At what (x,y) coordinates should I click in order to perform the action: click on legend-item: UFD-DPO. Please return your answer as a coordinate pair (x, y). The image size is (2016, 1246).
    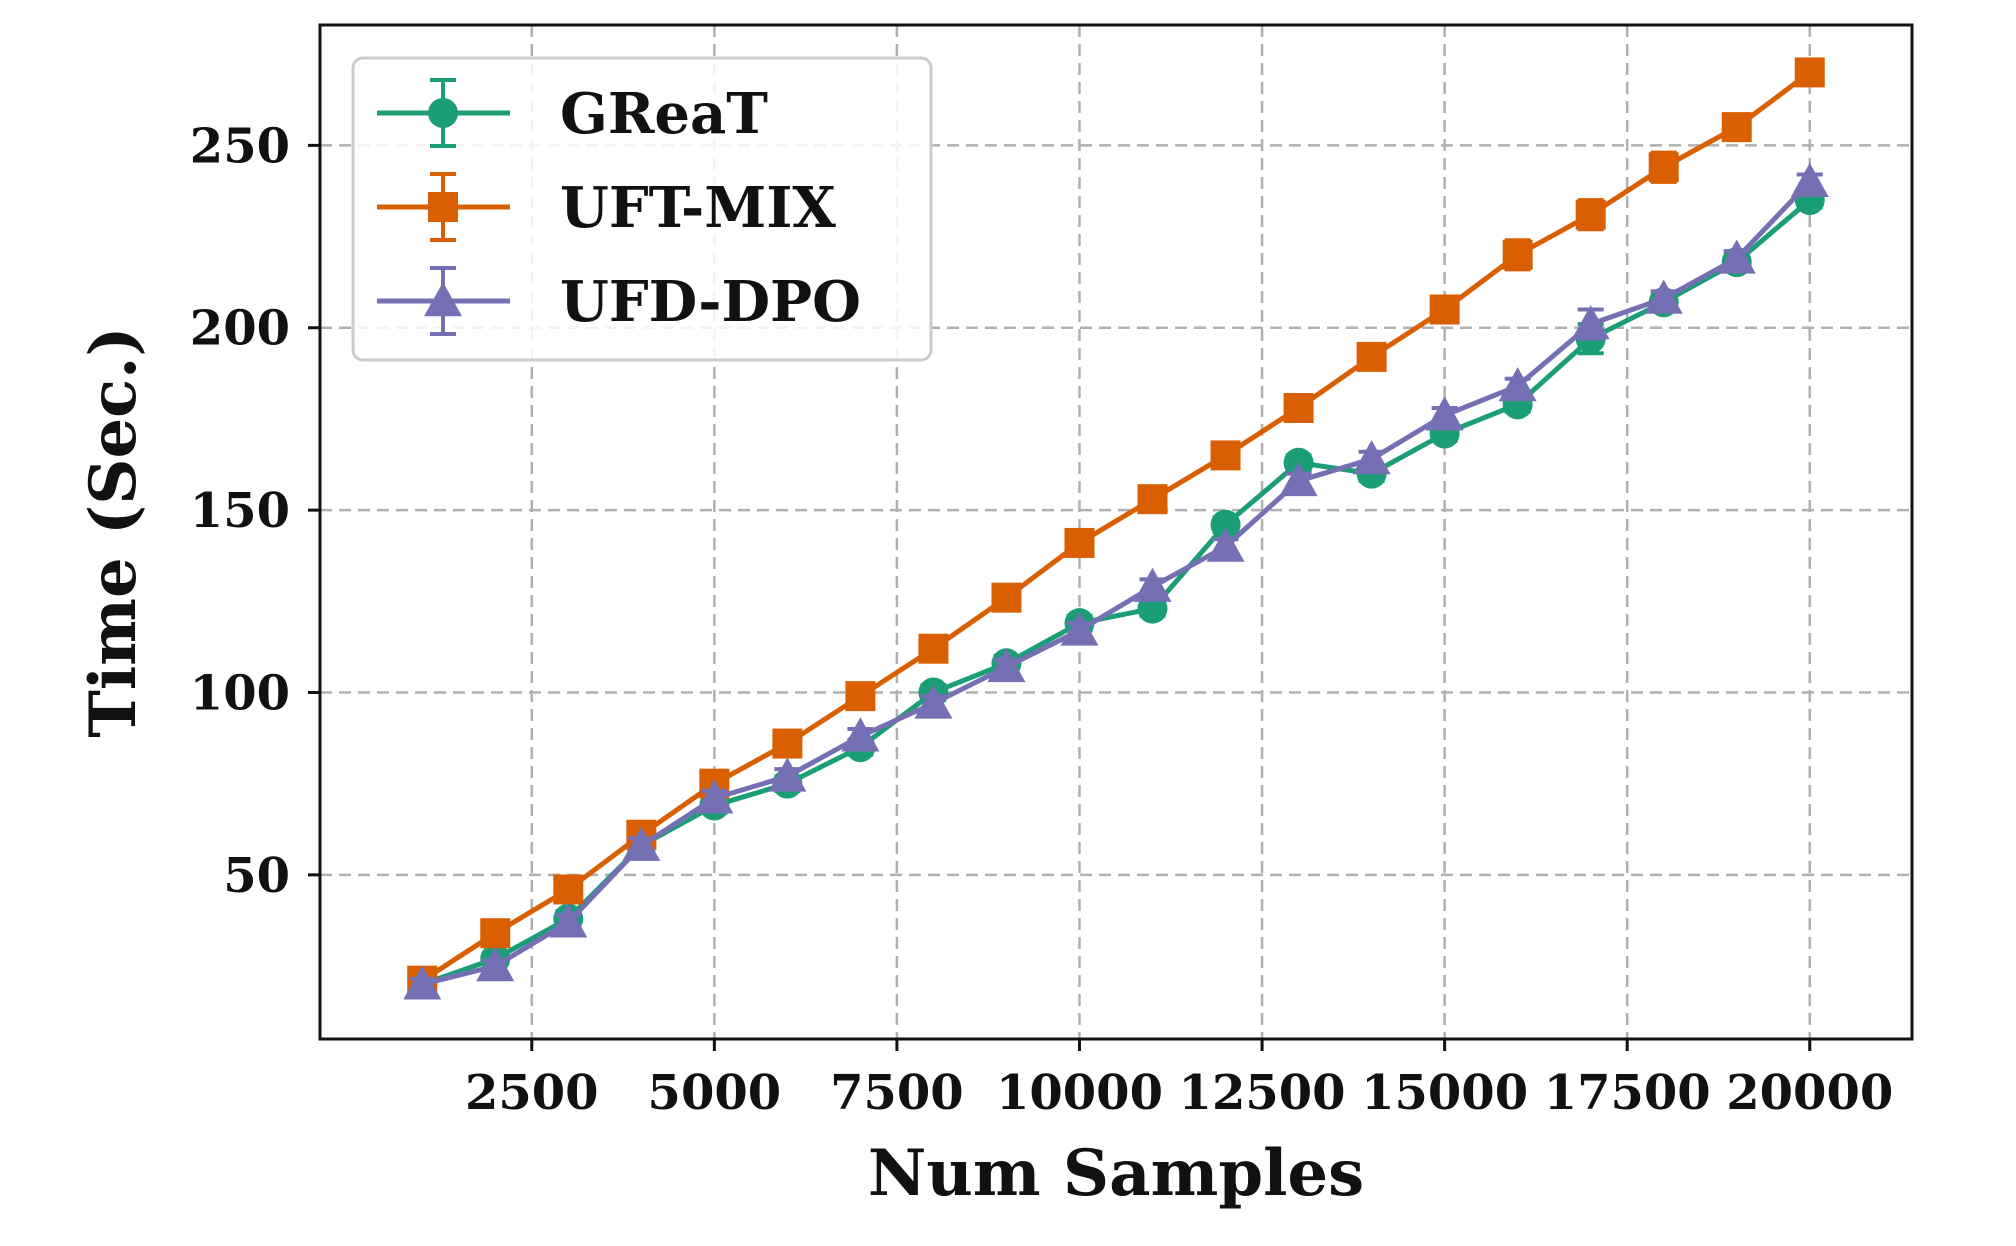
    Looking at the image, I should click on (619, 301).